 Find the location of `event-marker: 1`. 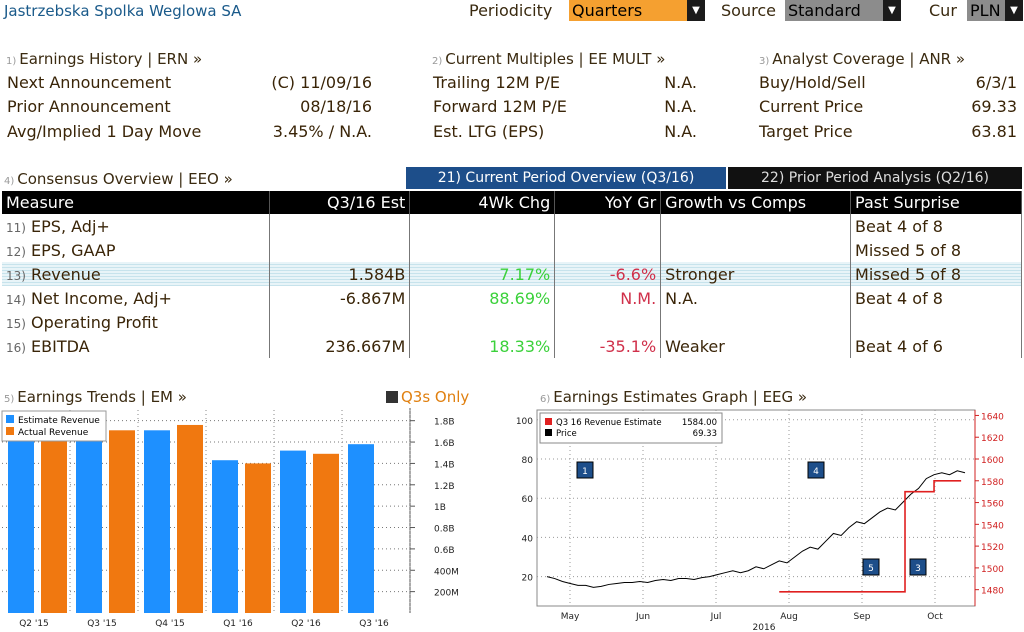

event-marker: 1 is located at coordinates (585, 470).